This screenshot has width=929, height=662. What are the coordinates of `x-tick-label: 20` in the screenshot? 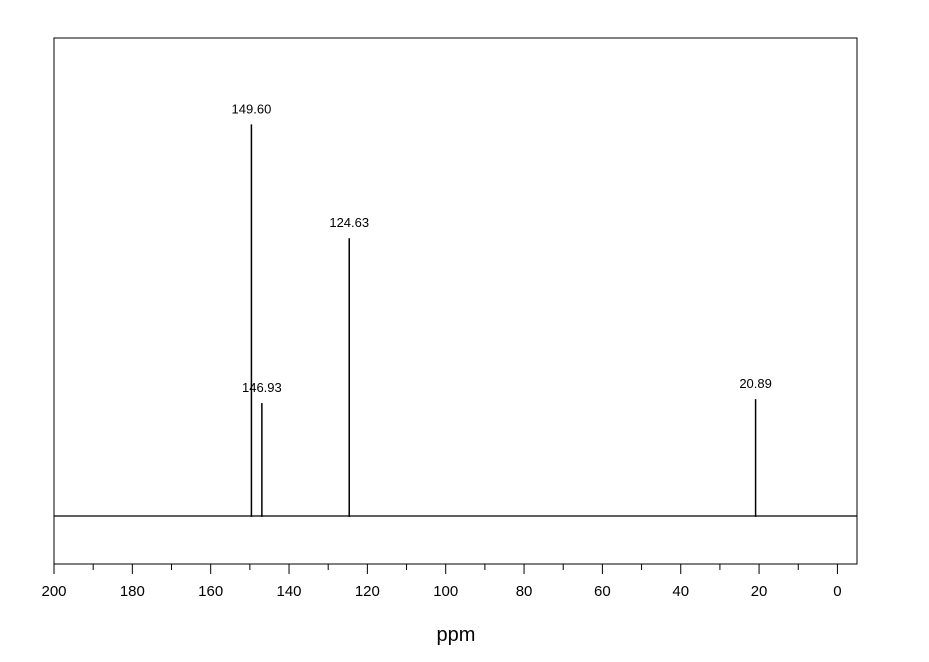 It's located at (759, 591).